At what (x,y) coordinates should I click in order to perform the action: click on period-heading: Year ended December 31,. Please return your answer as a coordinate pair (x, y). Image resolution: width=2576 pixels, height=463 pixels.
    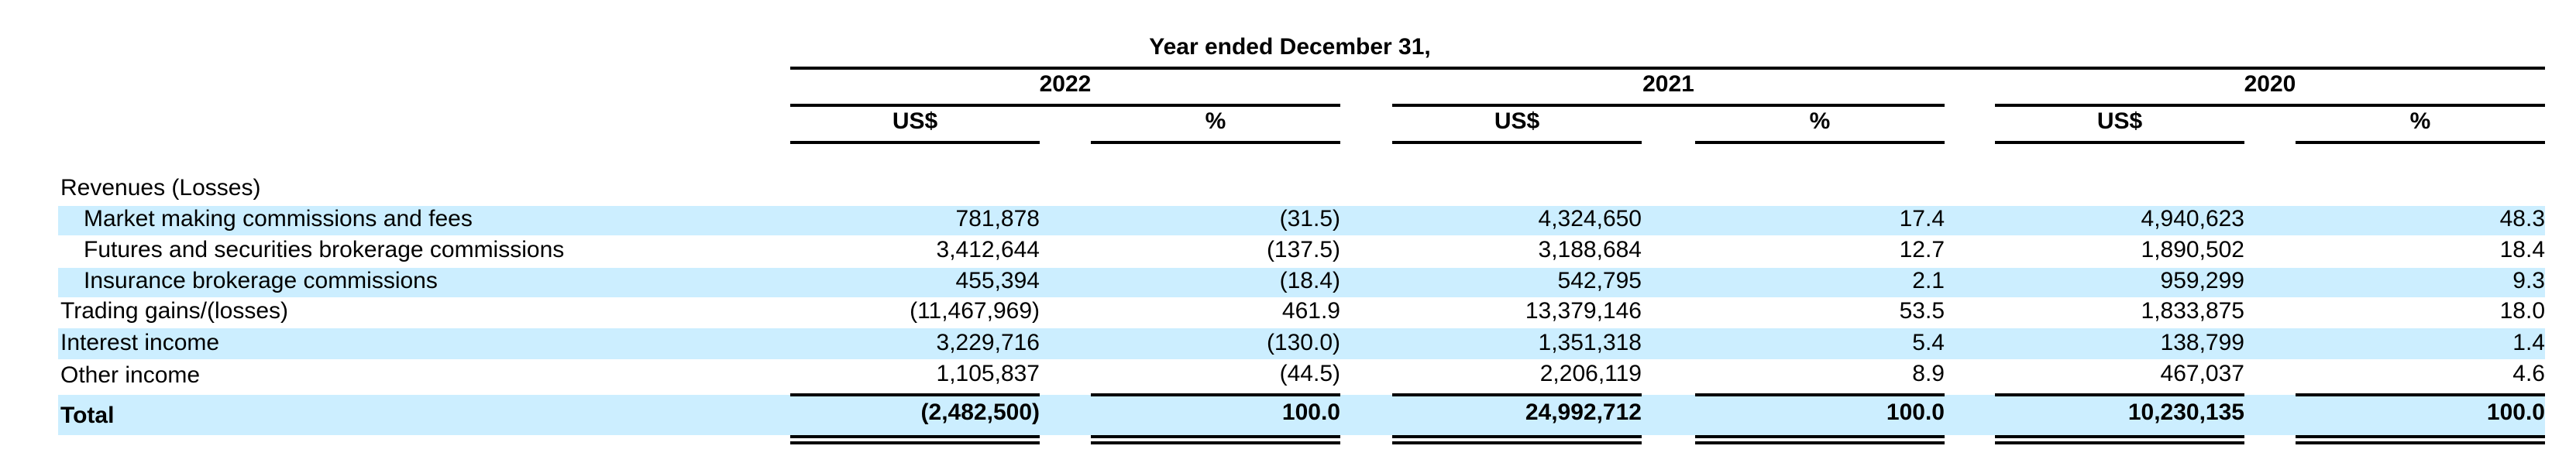
    Looking at the image, I should click on (1290, 47).